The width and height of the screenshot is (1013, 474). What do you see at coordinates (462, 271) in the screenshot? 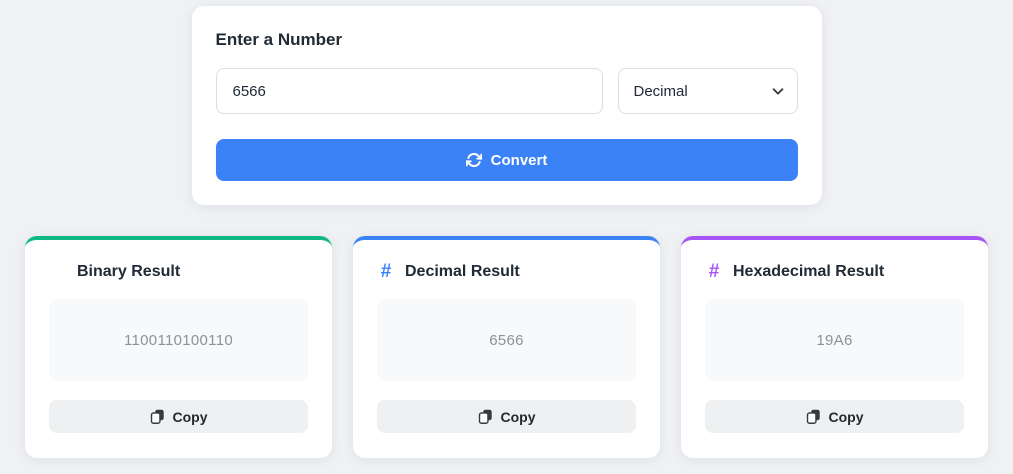
I see `card-title: Decimal Result` at bounding box center [462, 271].